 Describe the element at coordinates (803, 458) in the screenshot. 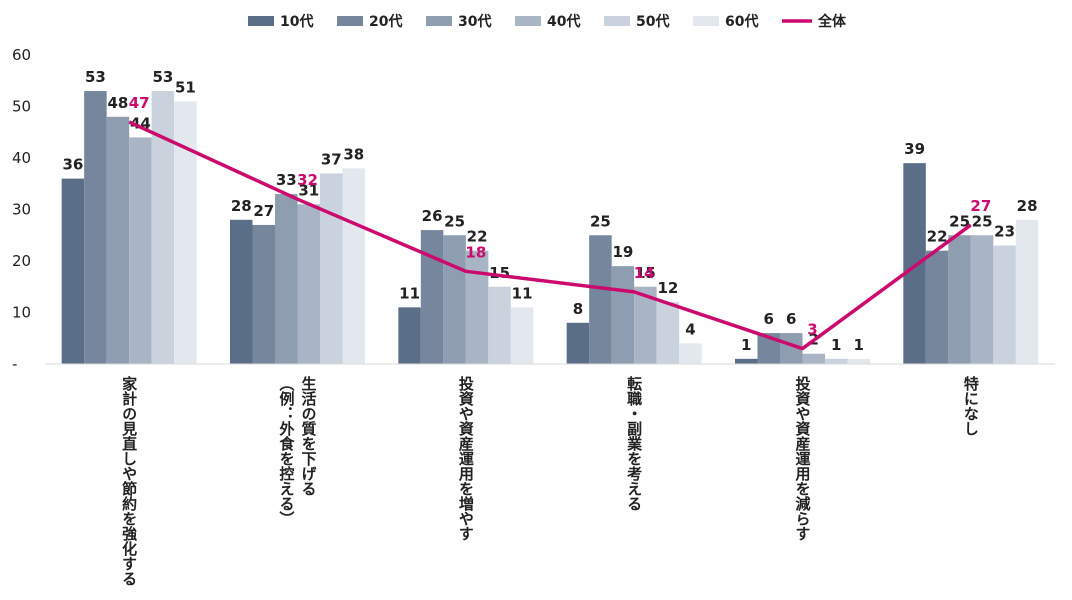

I see `category-label: 投資や資産運用を減らす` at that location.